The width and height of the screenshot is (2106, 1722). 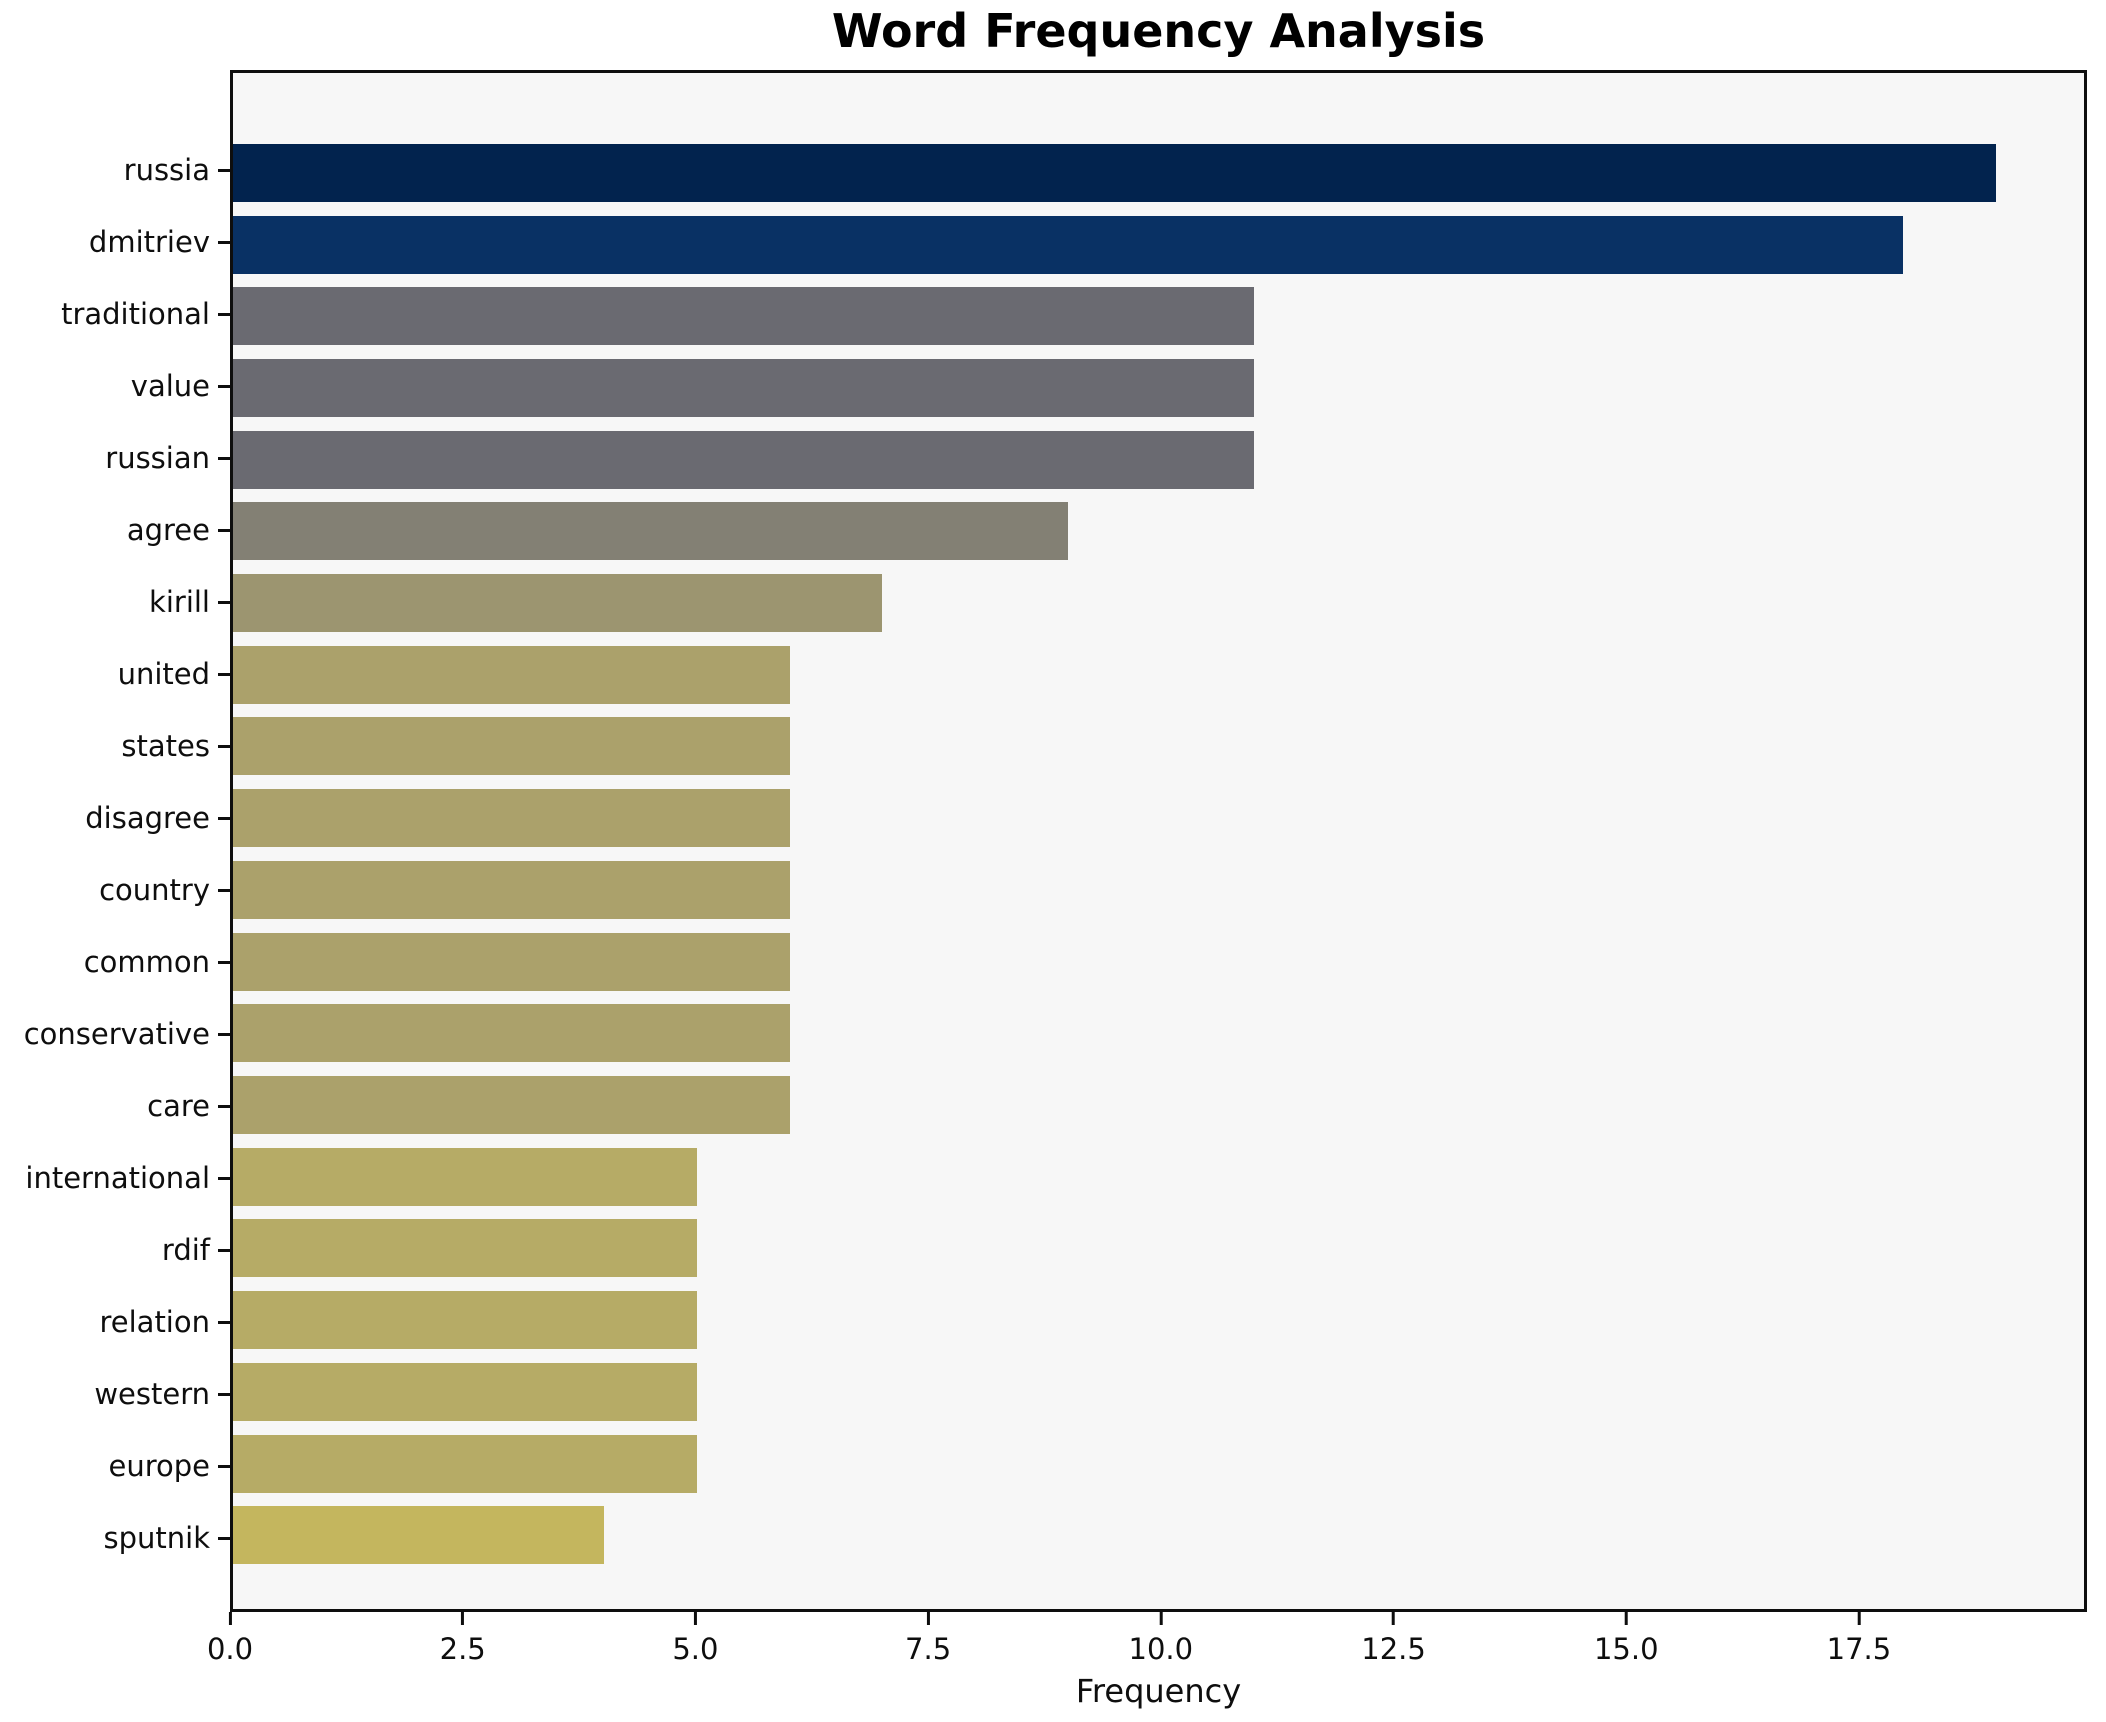 I want to click on bar-agree, so click(x=651, y=531).